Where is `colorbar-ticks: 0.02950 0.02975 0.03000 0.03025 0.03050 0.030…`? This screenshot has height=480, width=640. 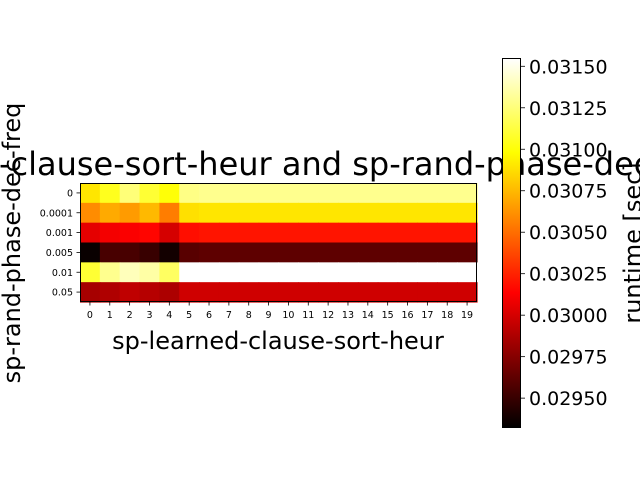 colorbar-ticks: 0.02950 0.02975 0.03000 0.03025 0.03050 0.030… is located at coordinates (564, 233).